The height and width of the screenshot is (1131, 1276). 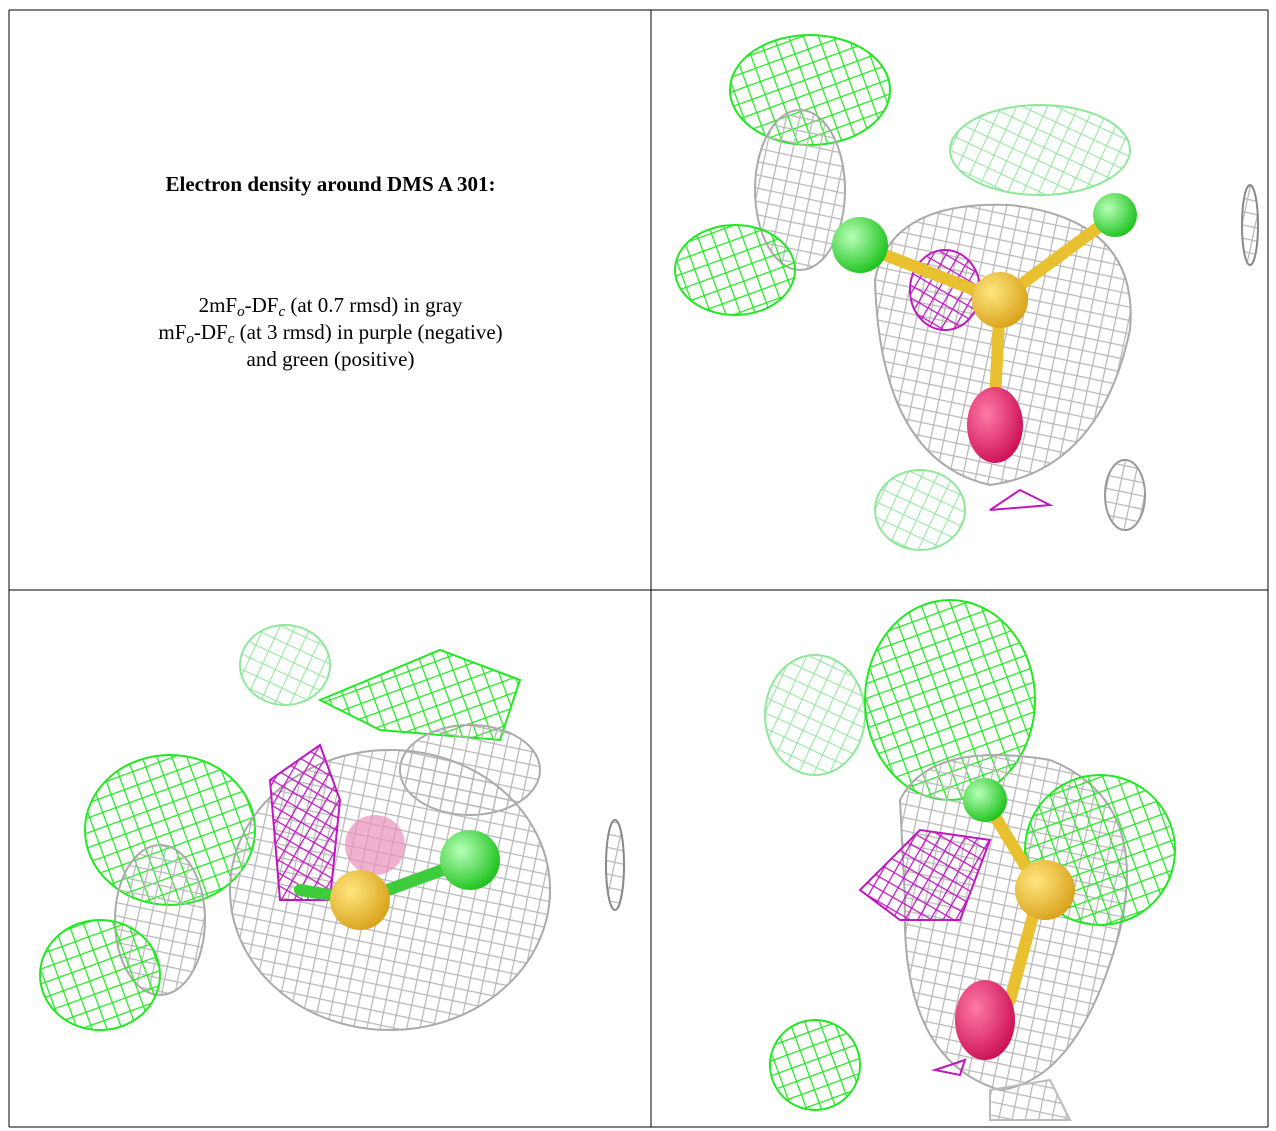 I want to click on legend-line: and green (positive), so click(x=330, y=359).